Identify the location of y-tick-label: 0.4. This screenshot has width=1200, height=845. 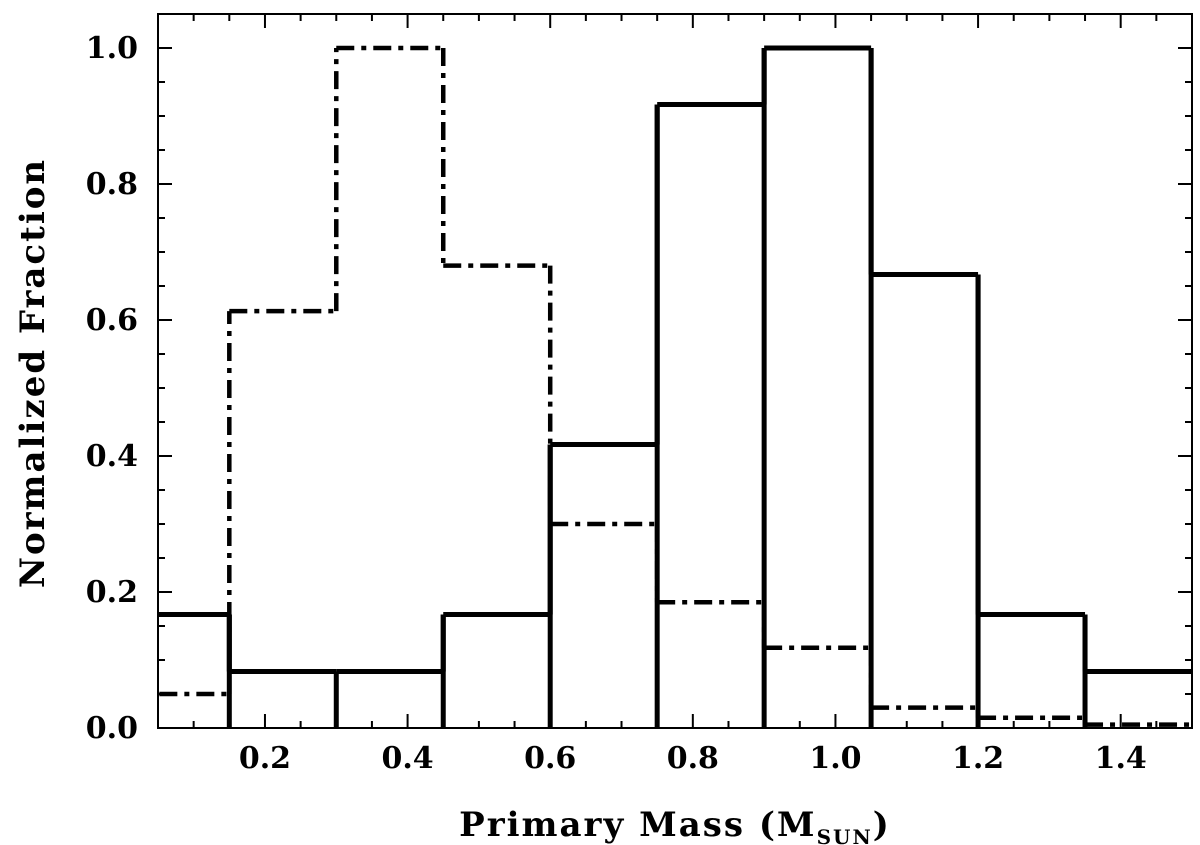
(112, 456).